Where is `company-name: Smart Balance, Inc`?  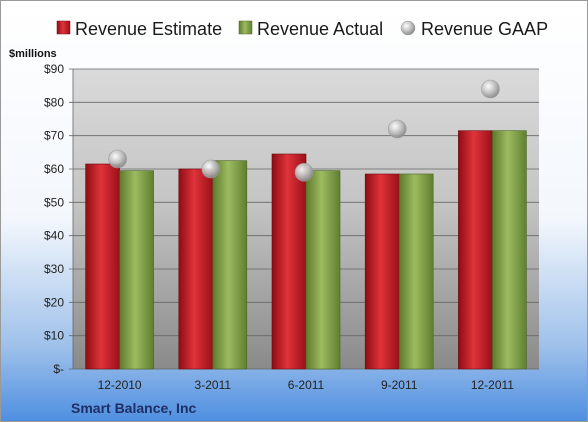
company-name: Smart Balance, Inc is located at coordinates (133, 408).